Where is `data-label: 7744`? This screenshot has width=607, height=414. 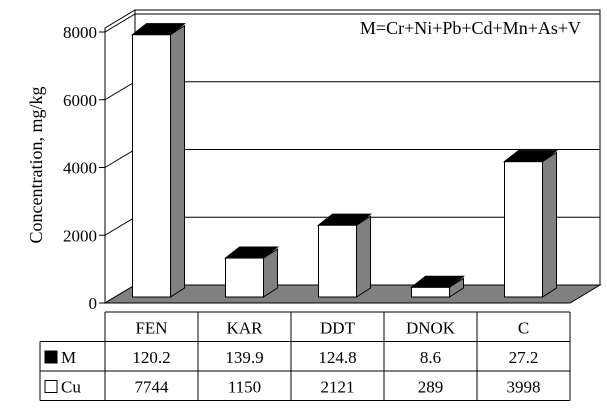 data-label: 7744 is located at coordinates (152, 387).